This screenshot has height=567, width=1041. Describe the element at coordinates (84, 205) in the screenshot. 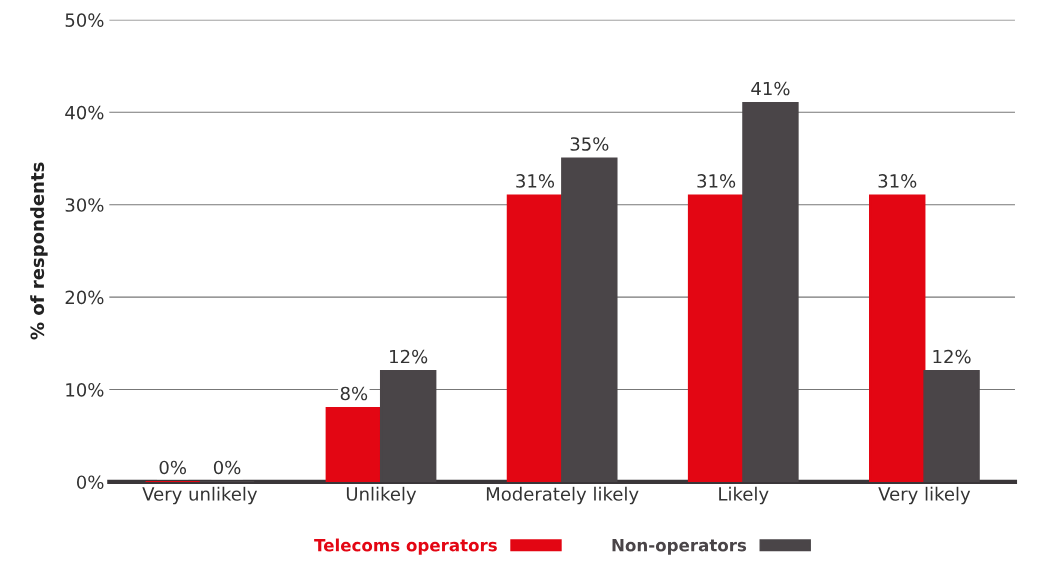

I see `y-tick-label: 30%` at that location.